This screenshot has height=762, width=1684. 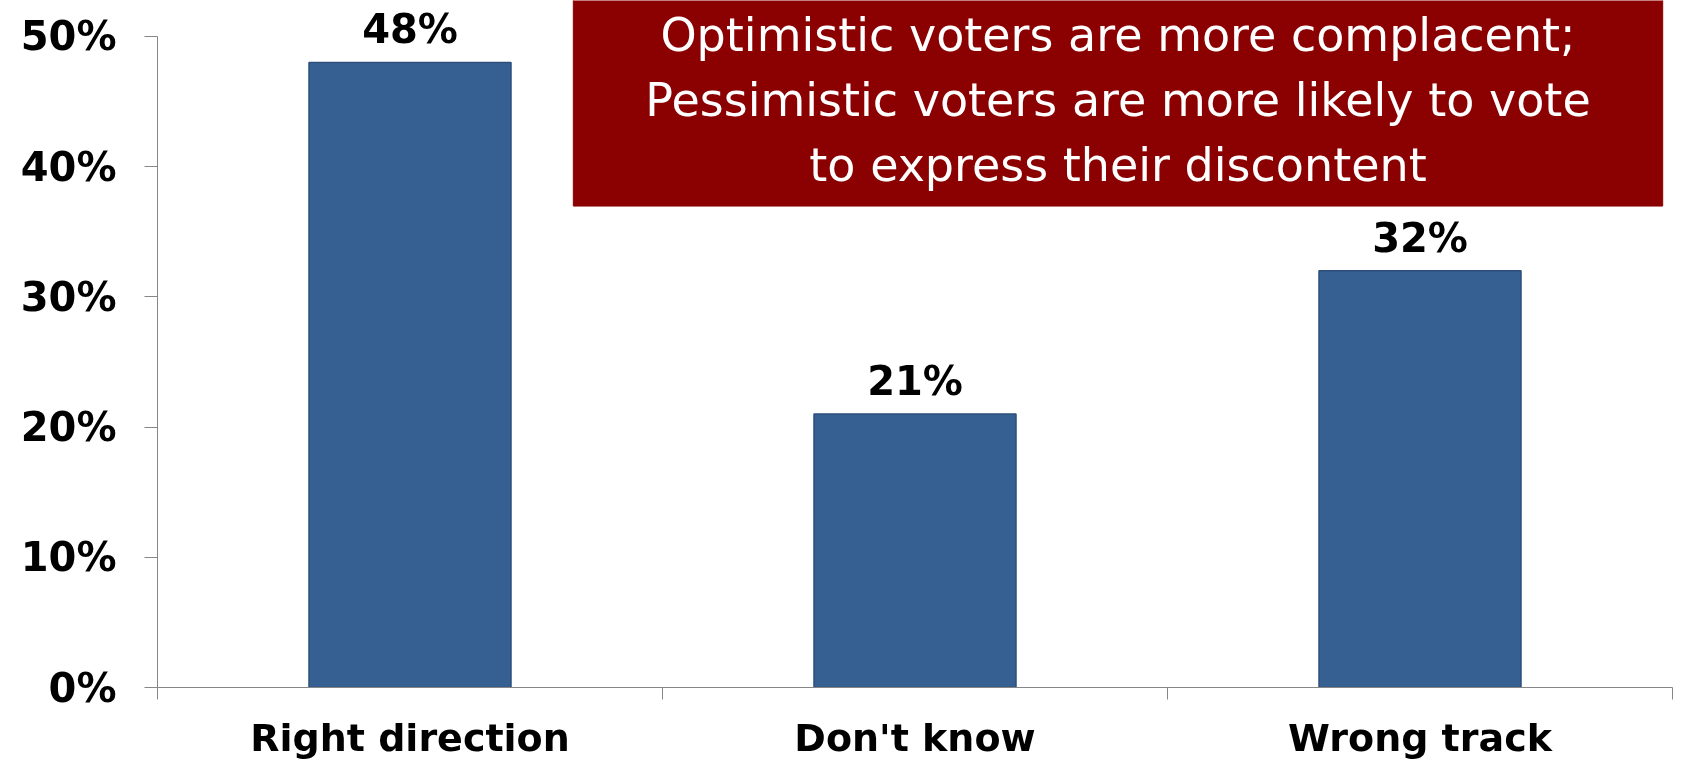 What do you see at coordinates (82, 687) in the screenshot?
I see `y-tick-label: 0%` at bounding box center [82, 687].